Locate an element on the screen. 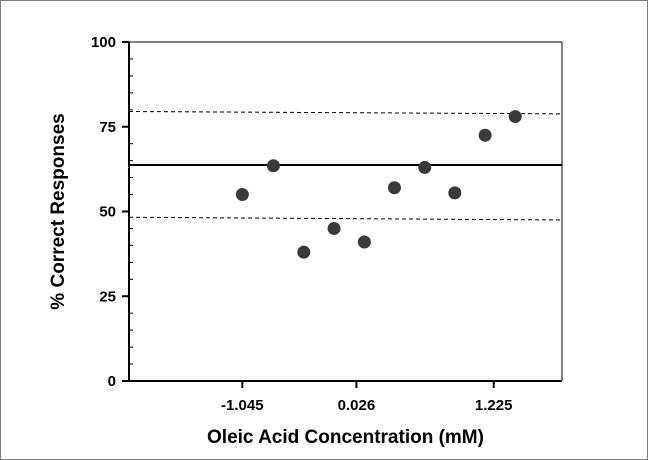 This screenshot has height=460, width=648. y-ticks: 0 25 50 75 100 is located at coordinates (112, 212).